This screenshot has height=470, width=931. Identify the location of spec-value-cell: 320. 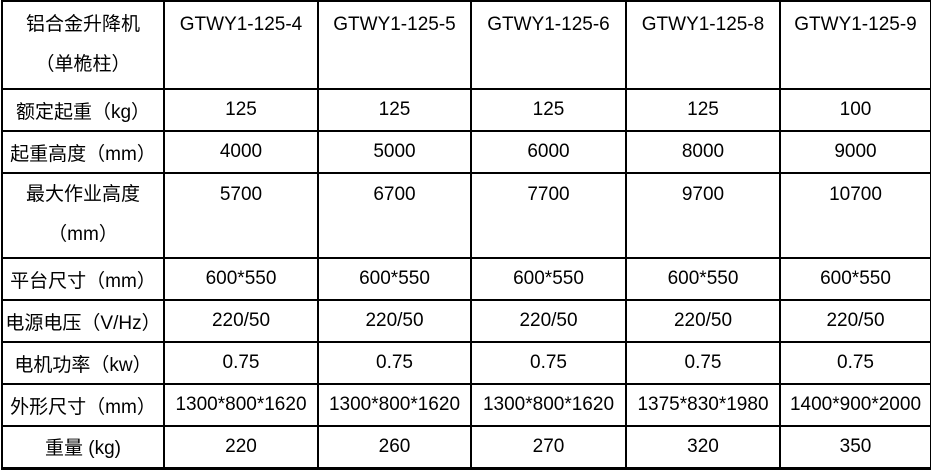
(703, 447).